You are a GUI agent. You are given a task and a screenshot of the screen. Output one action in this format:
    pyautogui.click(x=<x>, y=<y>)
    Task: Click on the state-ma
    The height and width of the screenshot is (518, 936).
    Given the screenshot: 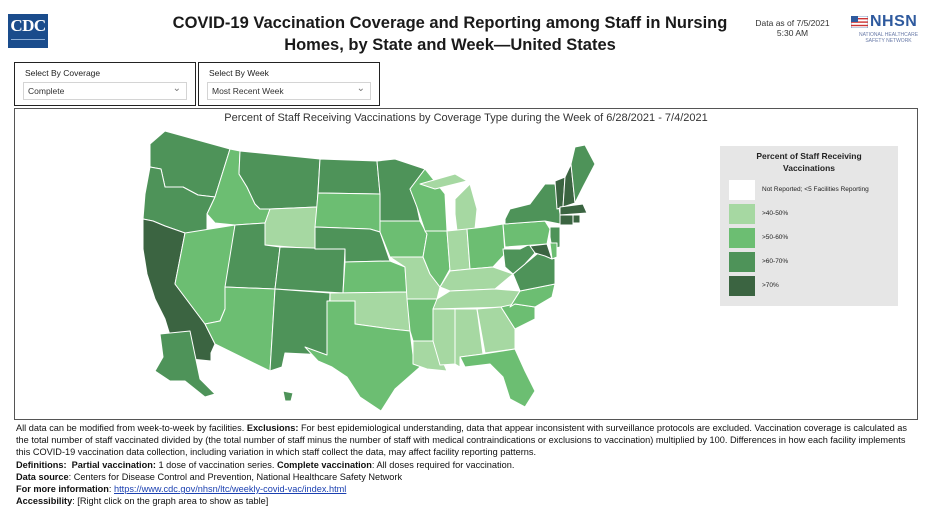 What is the action you would take?
    pyautogui.click(x=573, y=209)
    